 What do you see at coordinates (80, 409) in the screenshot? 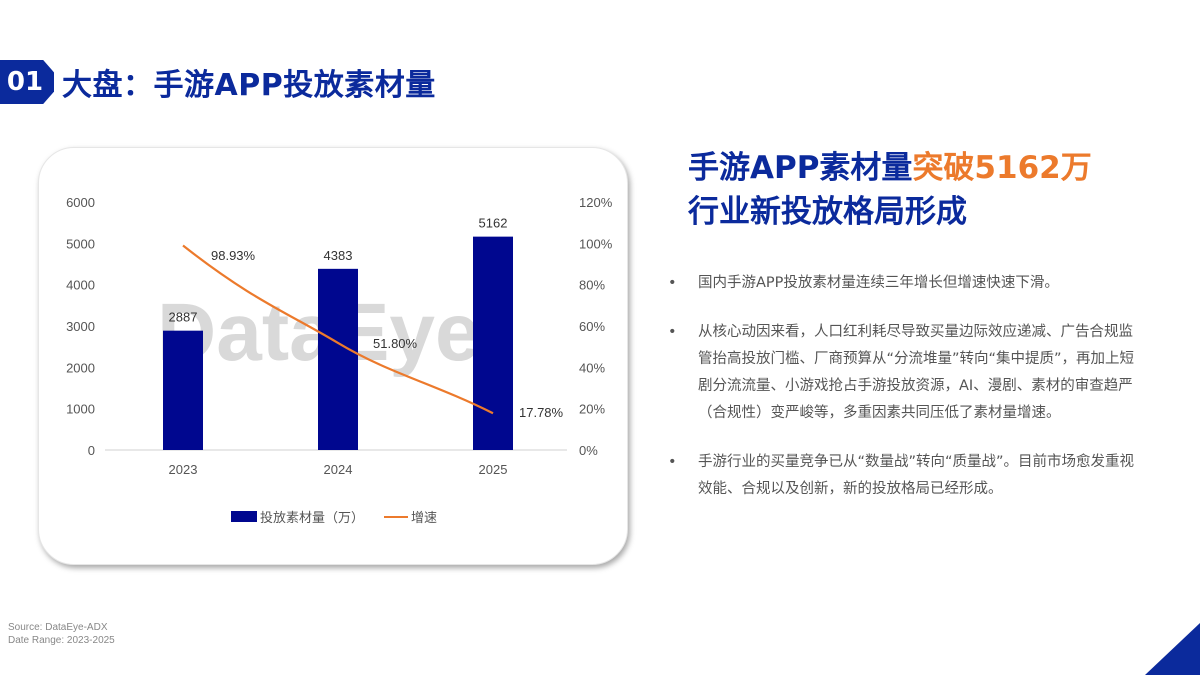
I see `left-axis-tick: 1000` at bounding box center [80, 409].